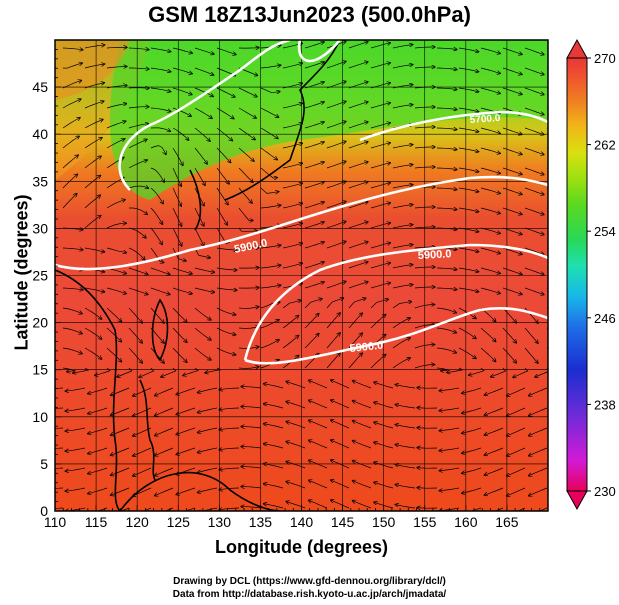  Describe the element at coordinates (577, 274) in the screenshot. I see `colorbar-body` at that location.